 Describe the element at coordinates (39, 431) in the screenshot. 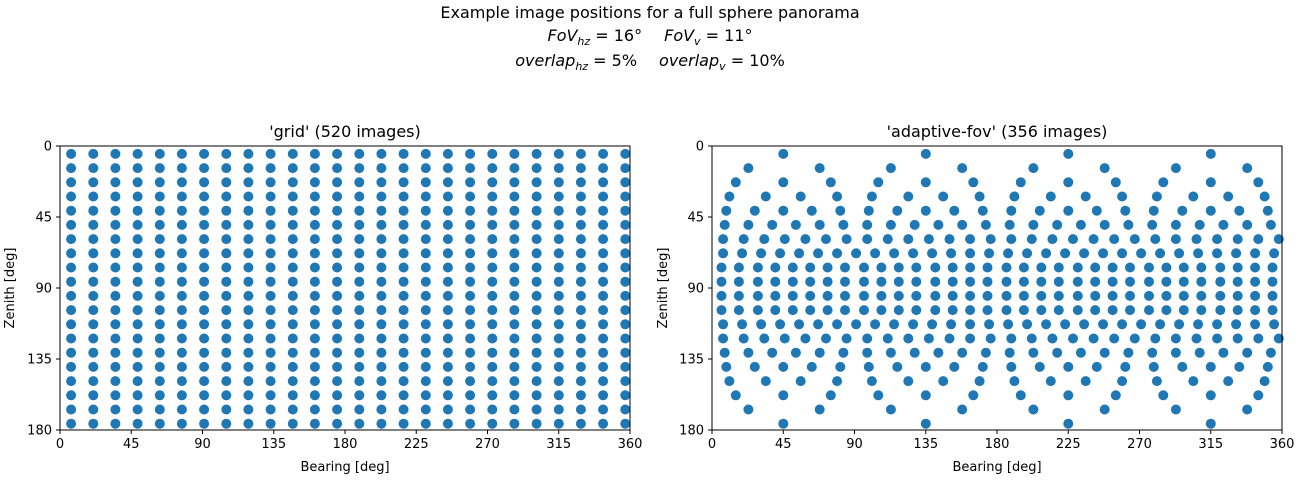

I see `y-tick-label: 180` at that location.